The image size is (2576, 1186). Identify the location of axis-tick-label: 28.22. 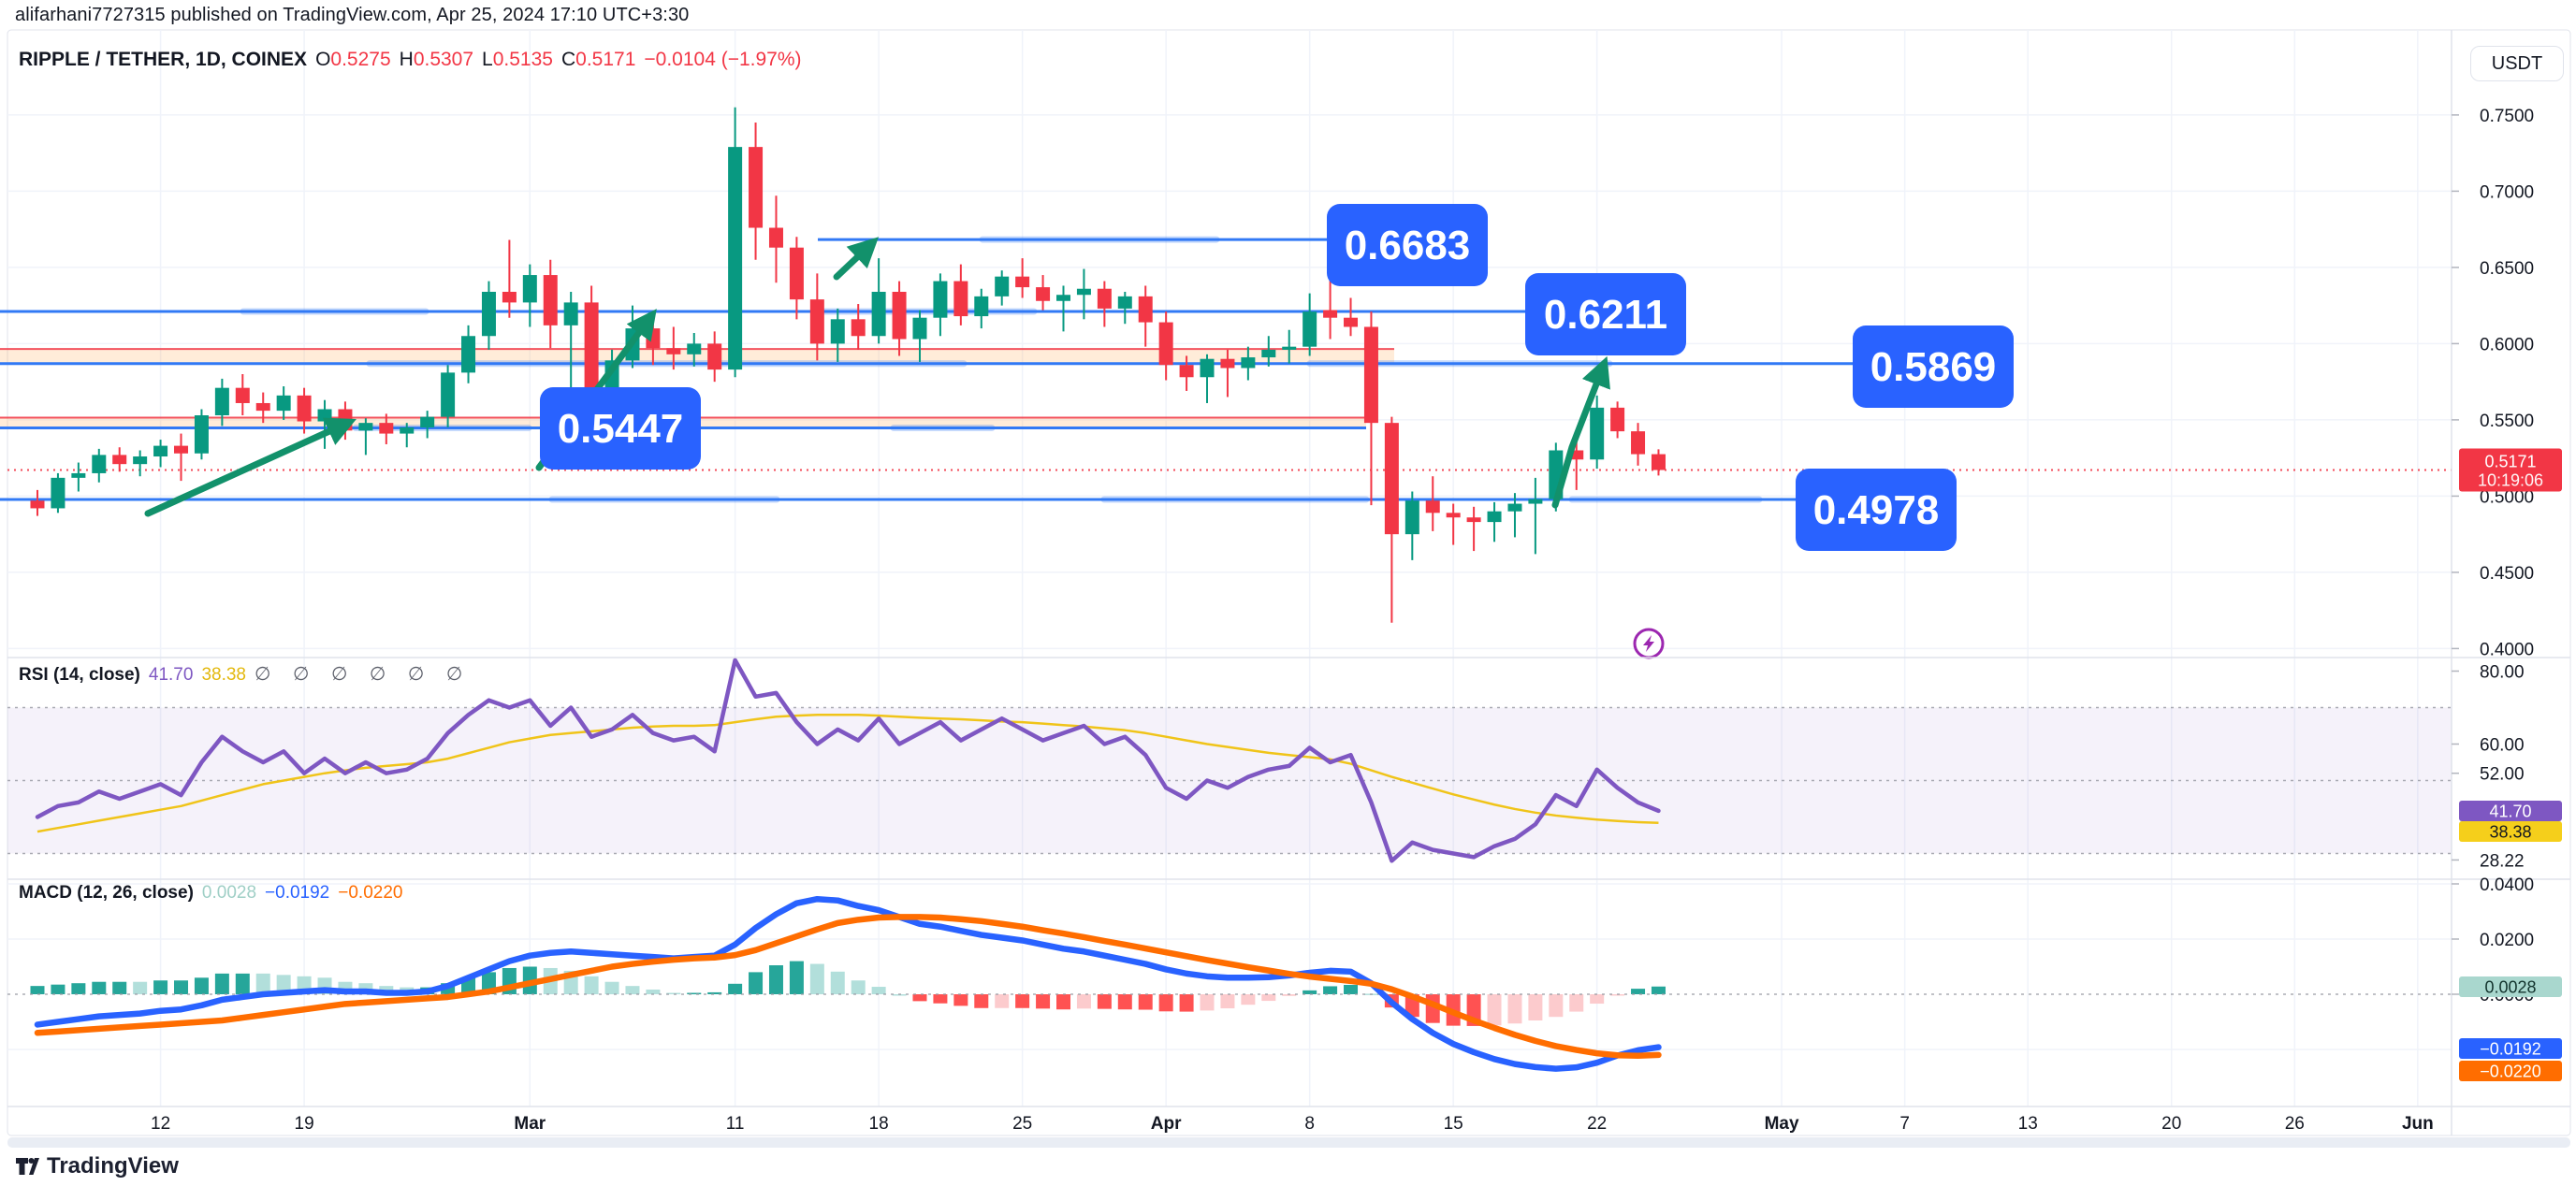
(2502, 861).